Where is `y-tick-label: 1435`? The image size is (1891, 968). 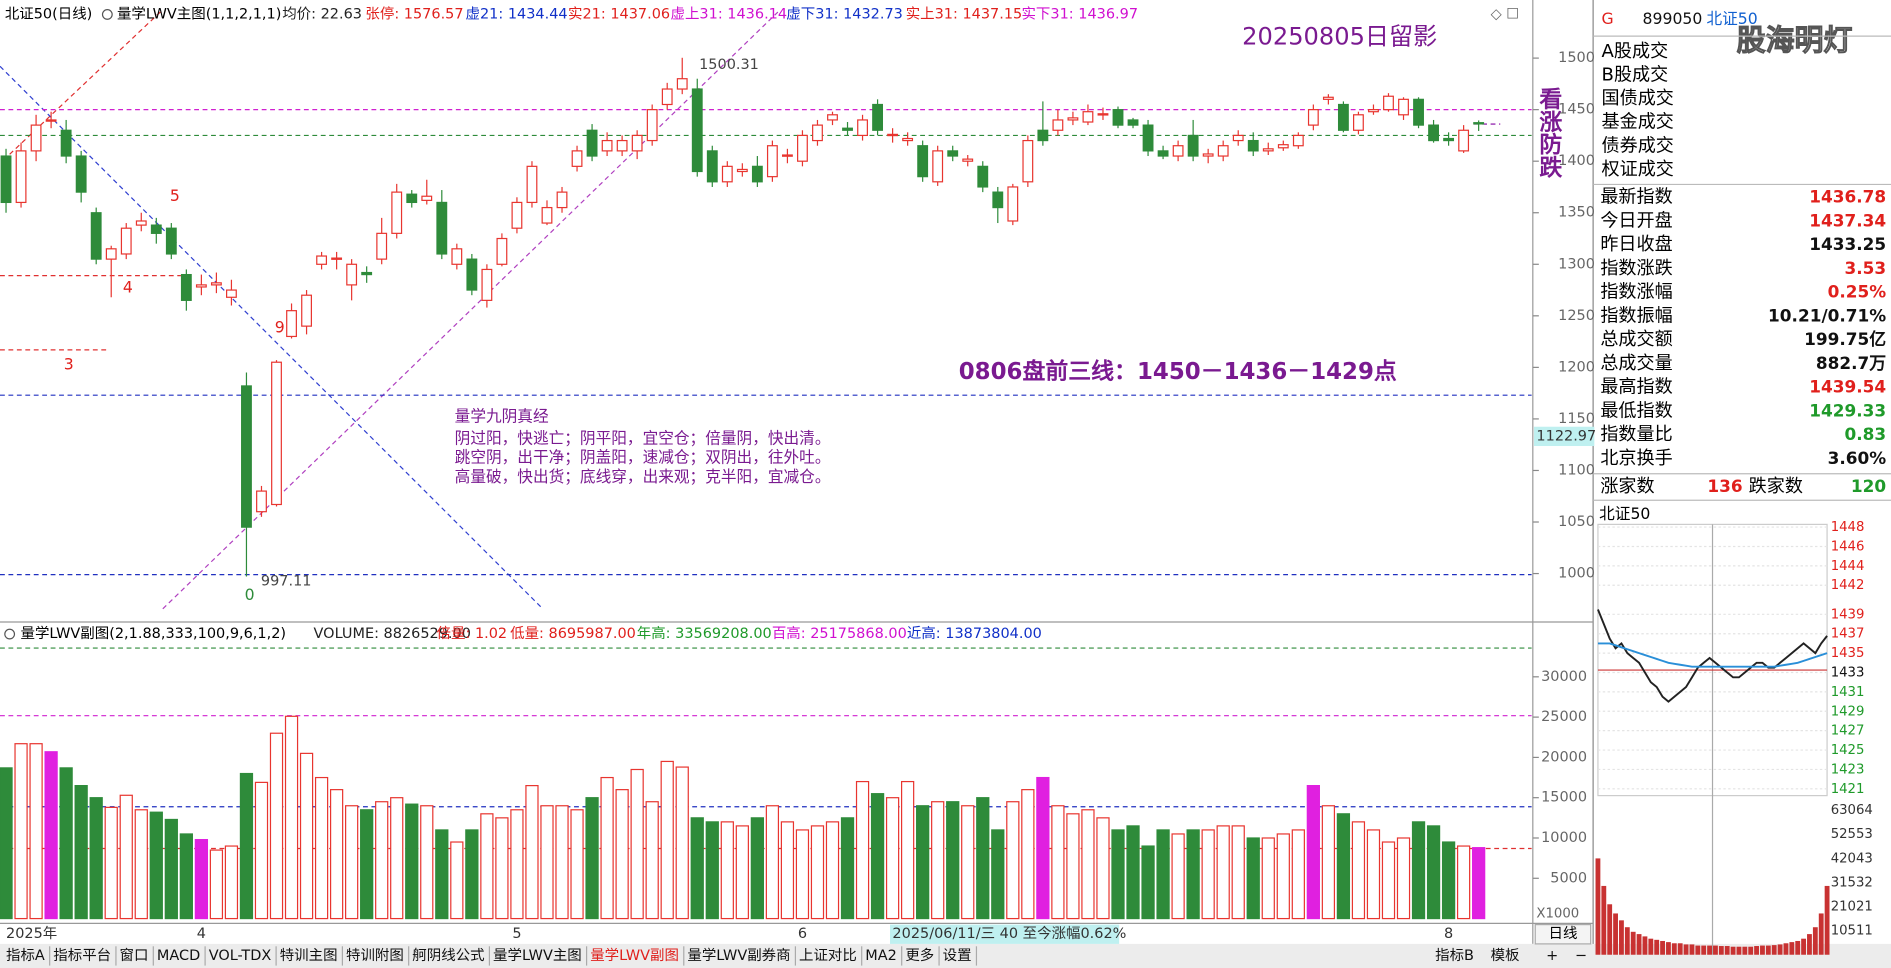
y-tick-label: 1435 is located at coordinates (1848, 653).